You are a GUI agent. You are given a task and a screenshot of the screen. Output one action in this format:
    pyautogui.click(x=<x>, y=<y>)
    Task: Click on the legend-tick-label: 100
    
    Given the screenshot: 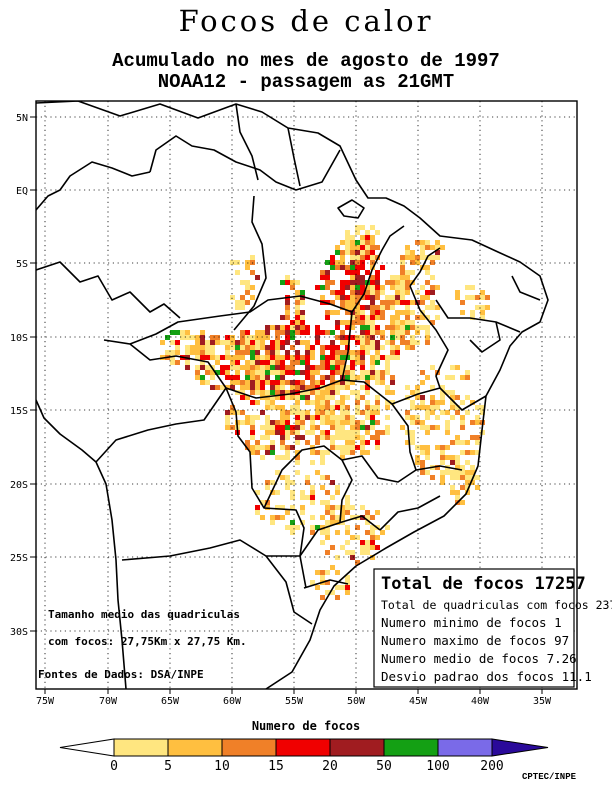 What is the action you would take?
    pyautogui.click(x=437, y=766)
    